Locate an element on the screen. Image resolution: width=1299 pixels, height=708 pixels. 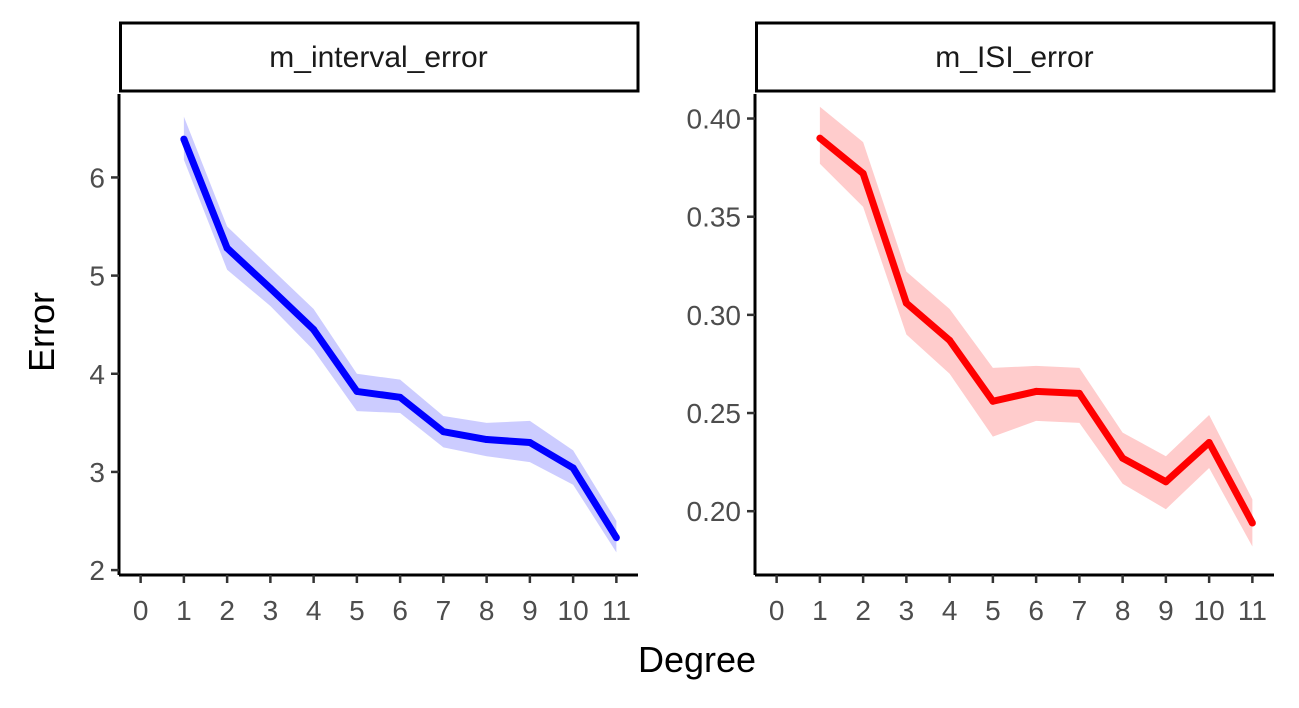
facet-strip-label: m_ISI_error is located at coordinates (1014, 57).